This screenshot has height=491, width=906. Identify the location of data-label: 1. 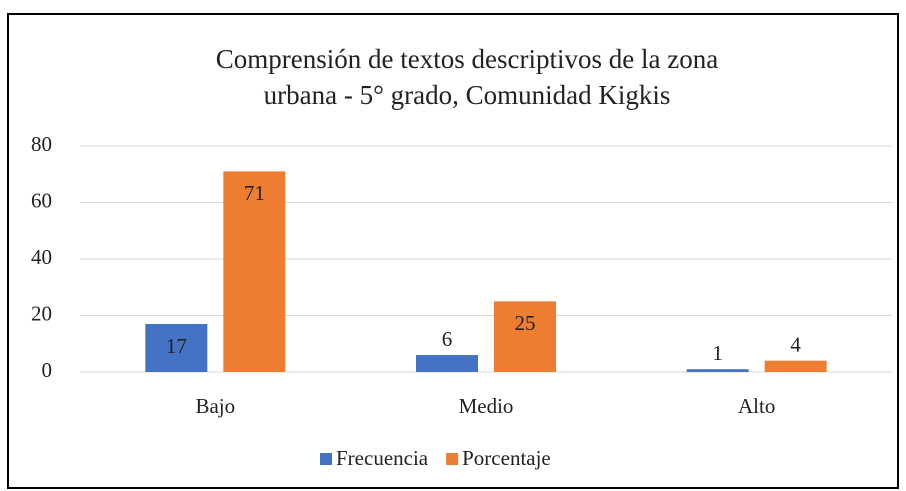
(717, 353).